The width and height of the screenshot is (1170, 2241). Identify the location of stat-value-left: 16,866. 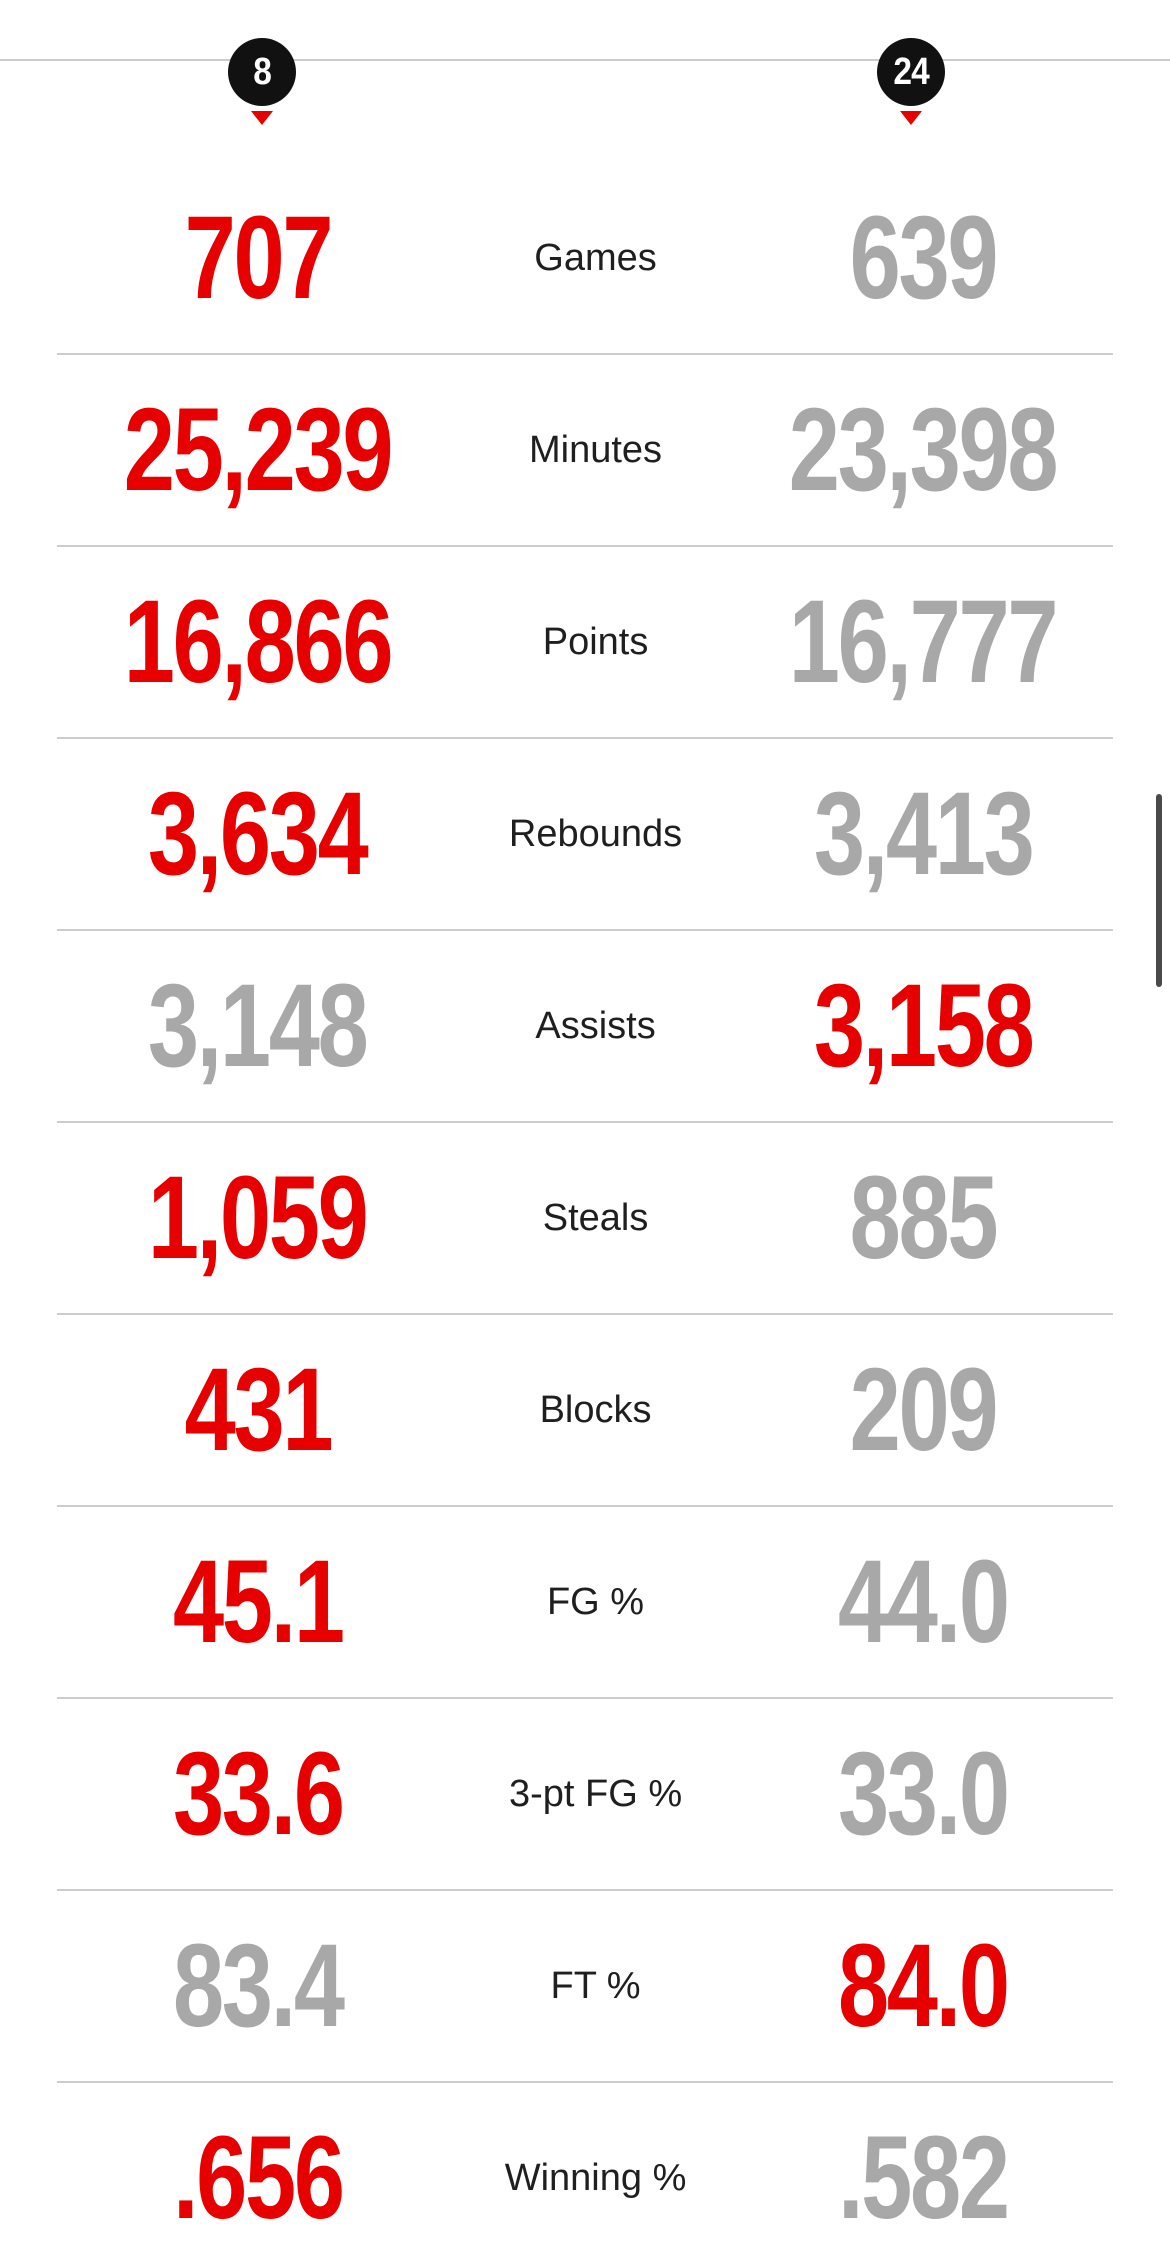
(257, 642).